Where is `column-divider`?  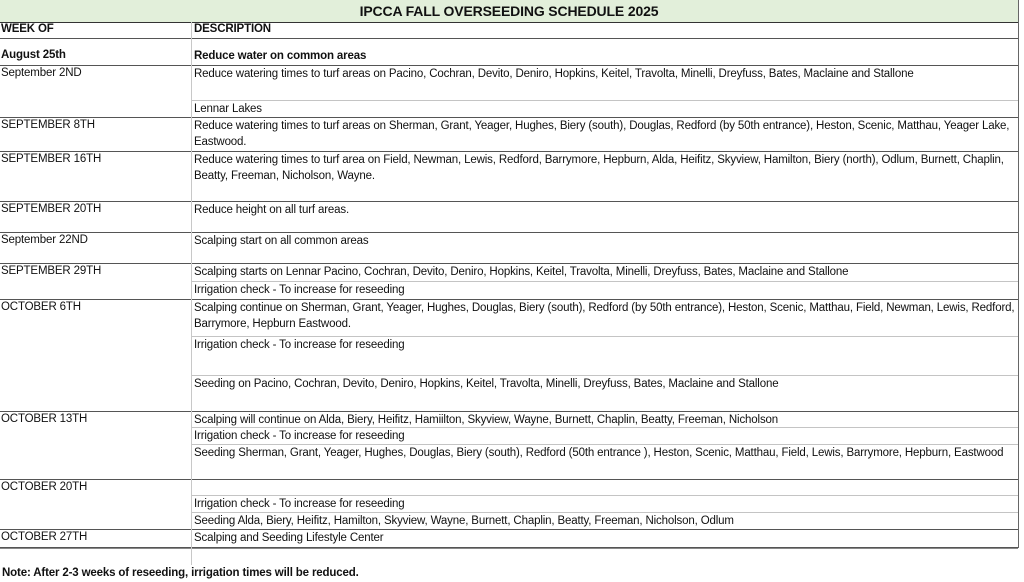 column-divider is located at coordinates (191, 293).